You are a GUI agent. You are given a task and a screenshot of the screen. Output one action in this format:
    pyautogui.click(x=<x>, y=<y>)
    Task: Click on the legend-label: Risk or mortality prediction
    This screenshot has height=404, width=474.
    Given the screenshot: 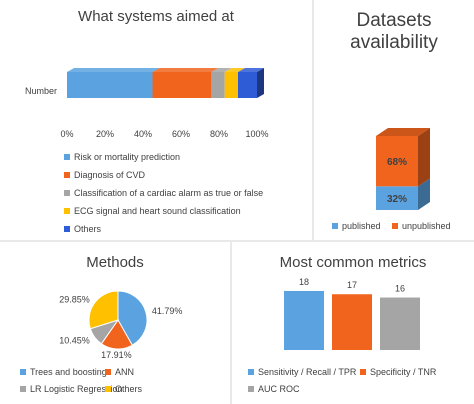 What is the action you would take?
    pyautogui.click(x=127, y=157)
    